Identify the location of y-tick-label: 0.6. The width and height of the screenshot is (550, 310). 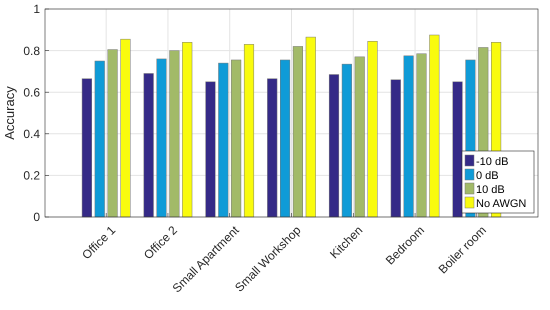
(31, 92).